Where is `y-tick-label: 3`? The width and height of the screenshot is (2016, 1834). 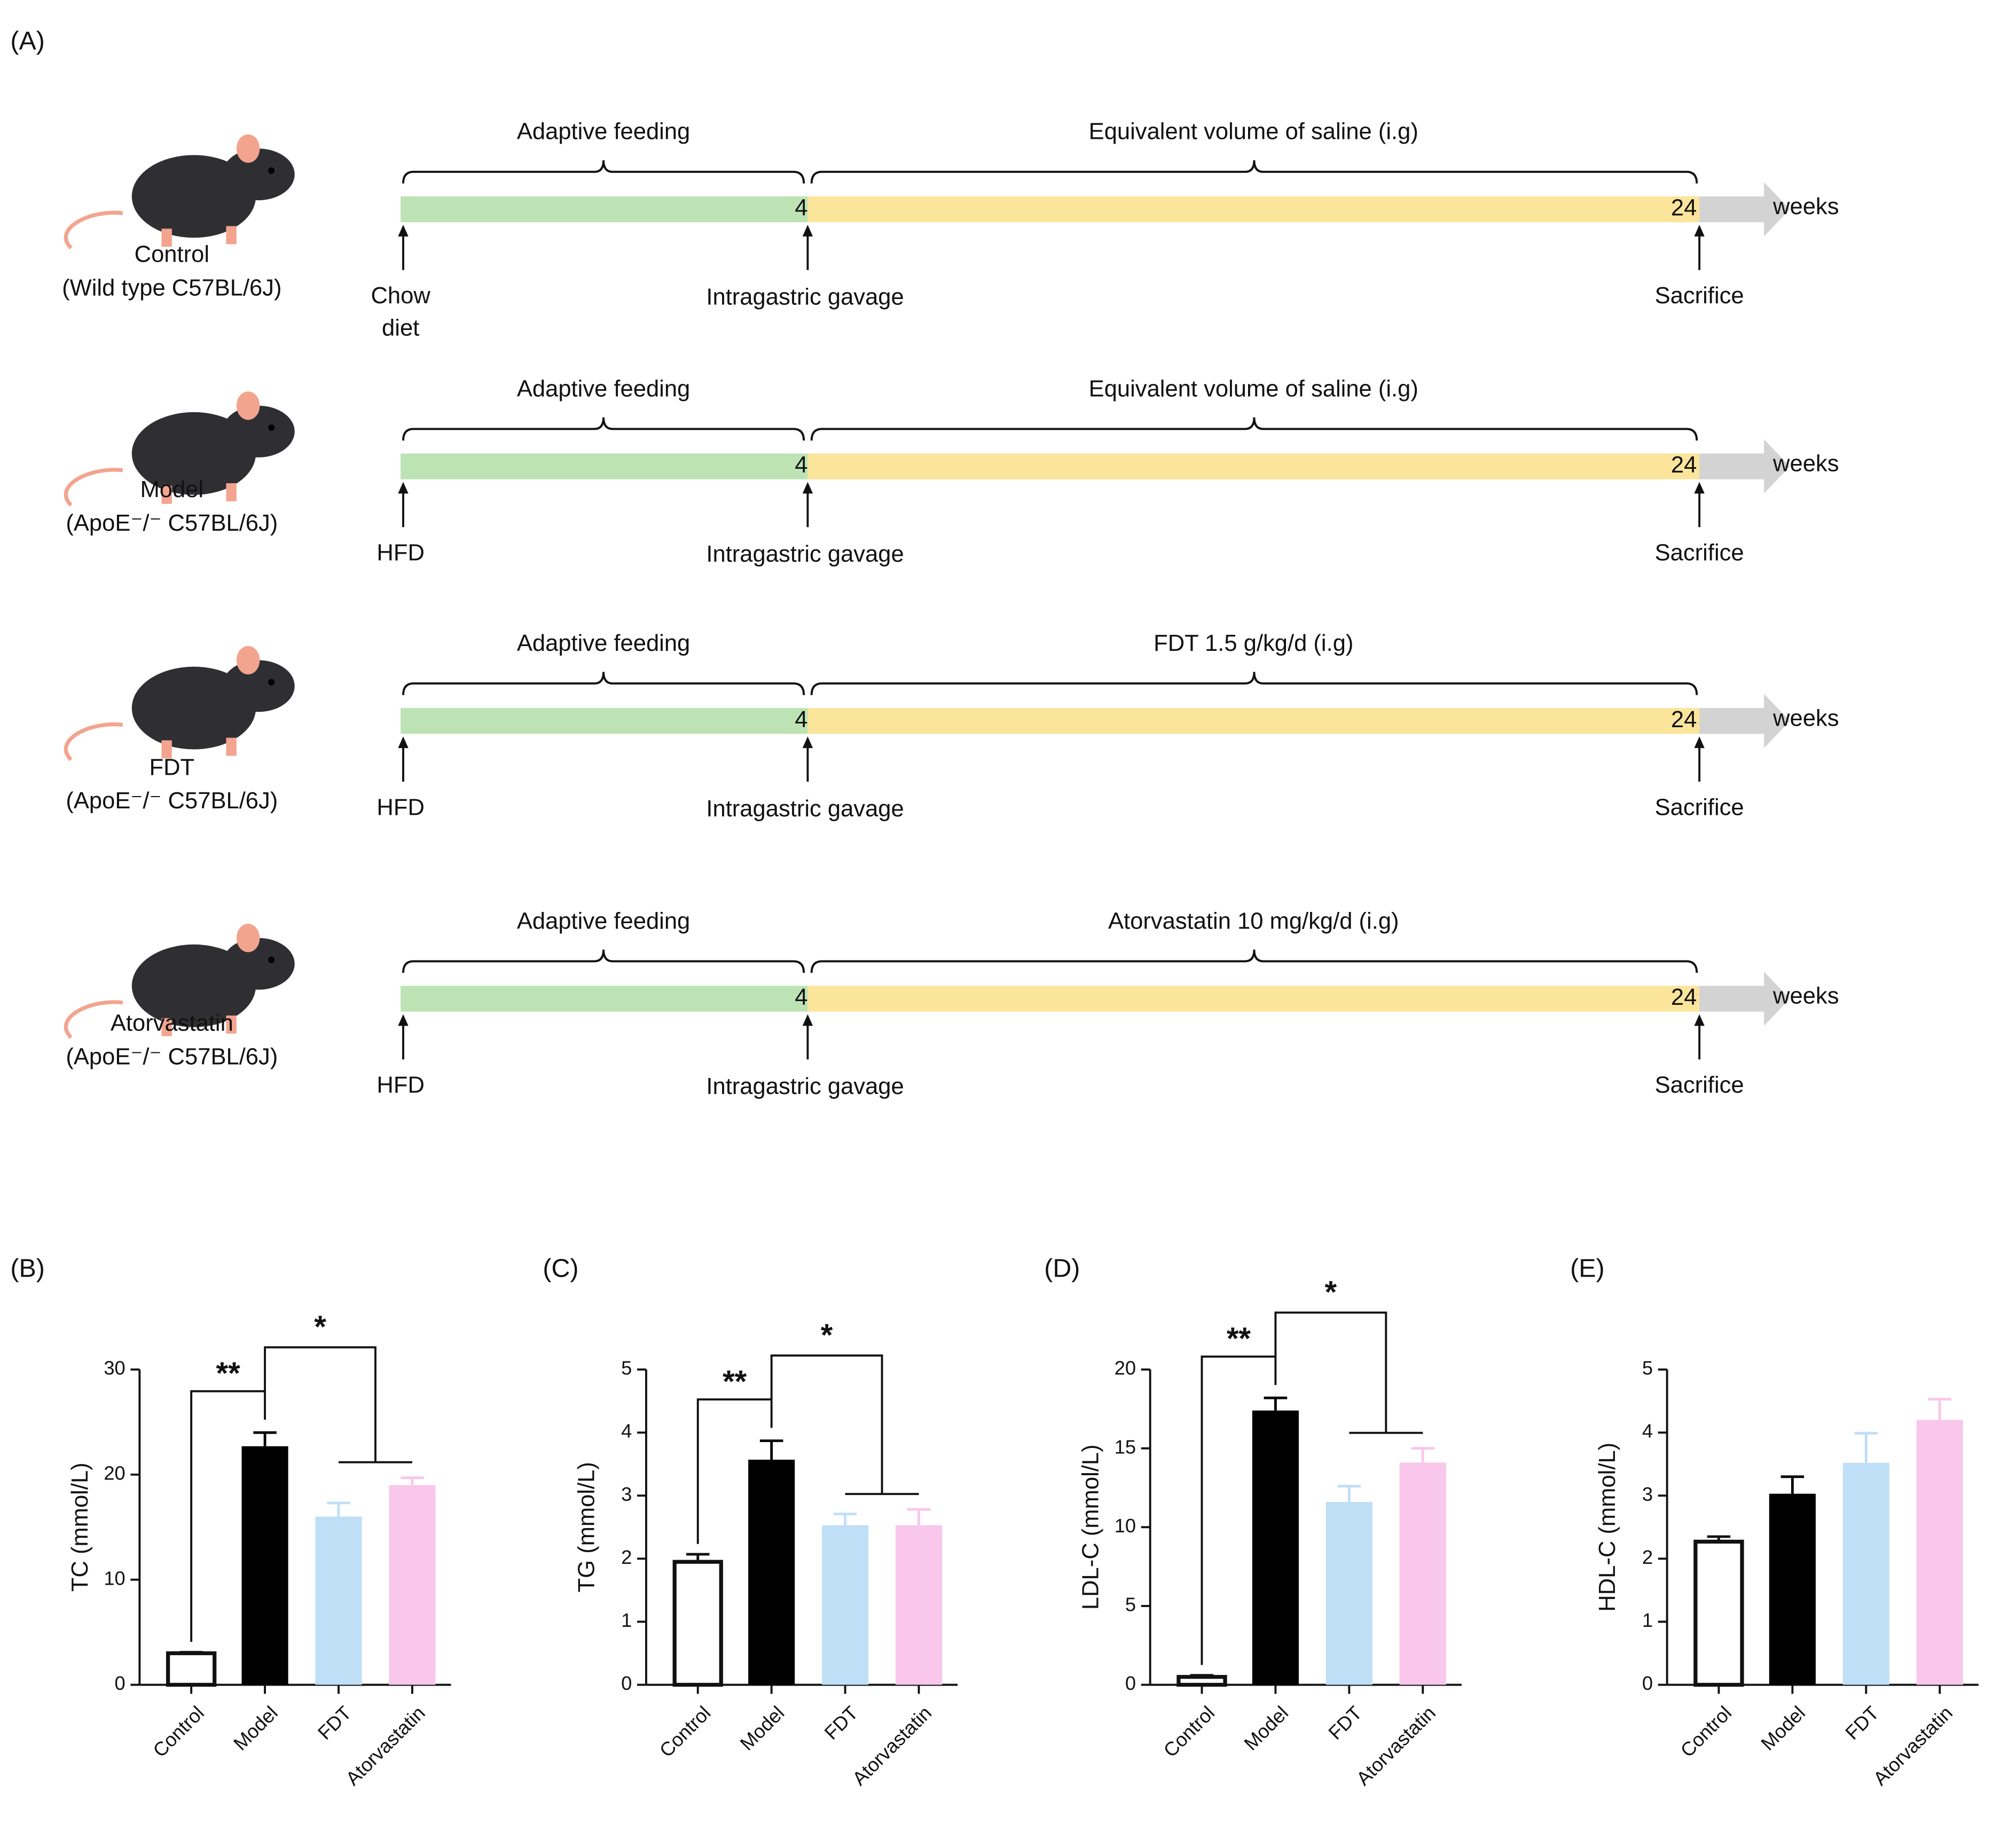
y-tick-label: 3 is located at coordinates (1647, 1494).